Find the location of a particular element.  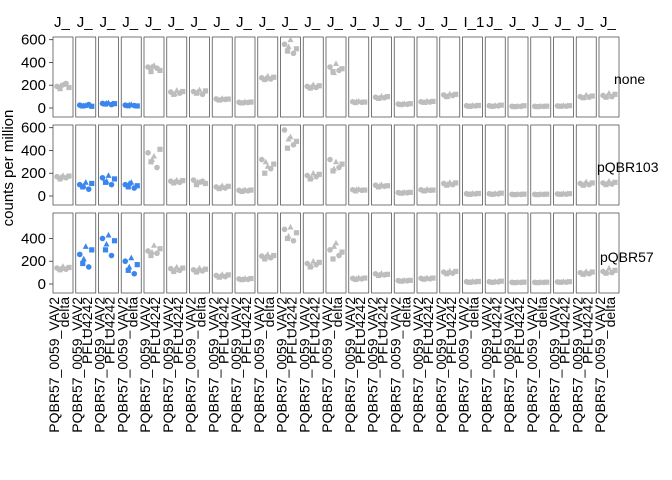

y-axis-label: counts per million is located at coordinates (8, 168).